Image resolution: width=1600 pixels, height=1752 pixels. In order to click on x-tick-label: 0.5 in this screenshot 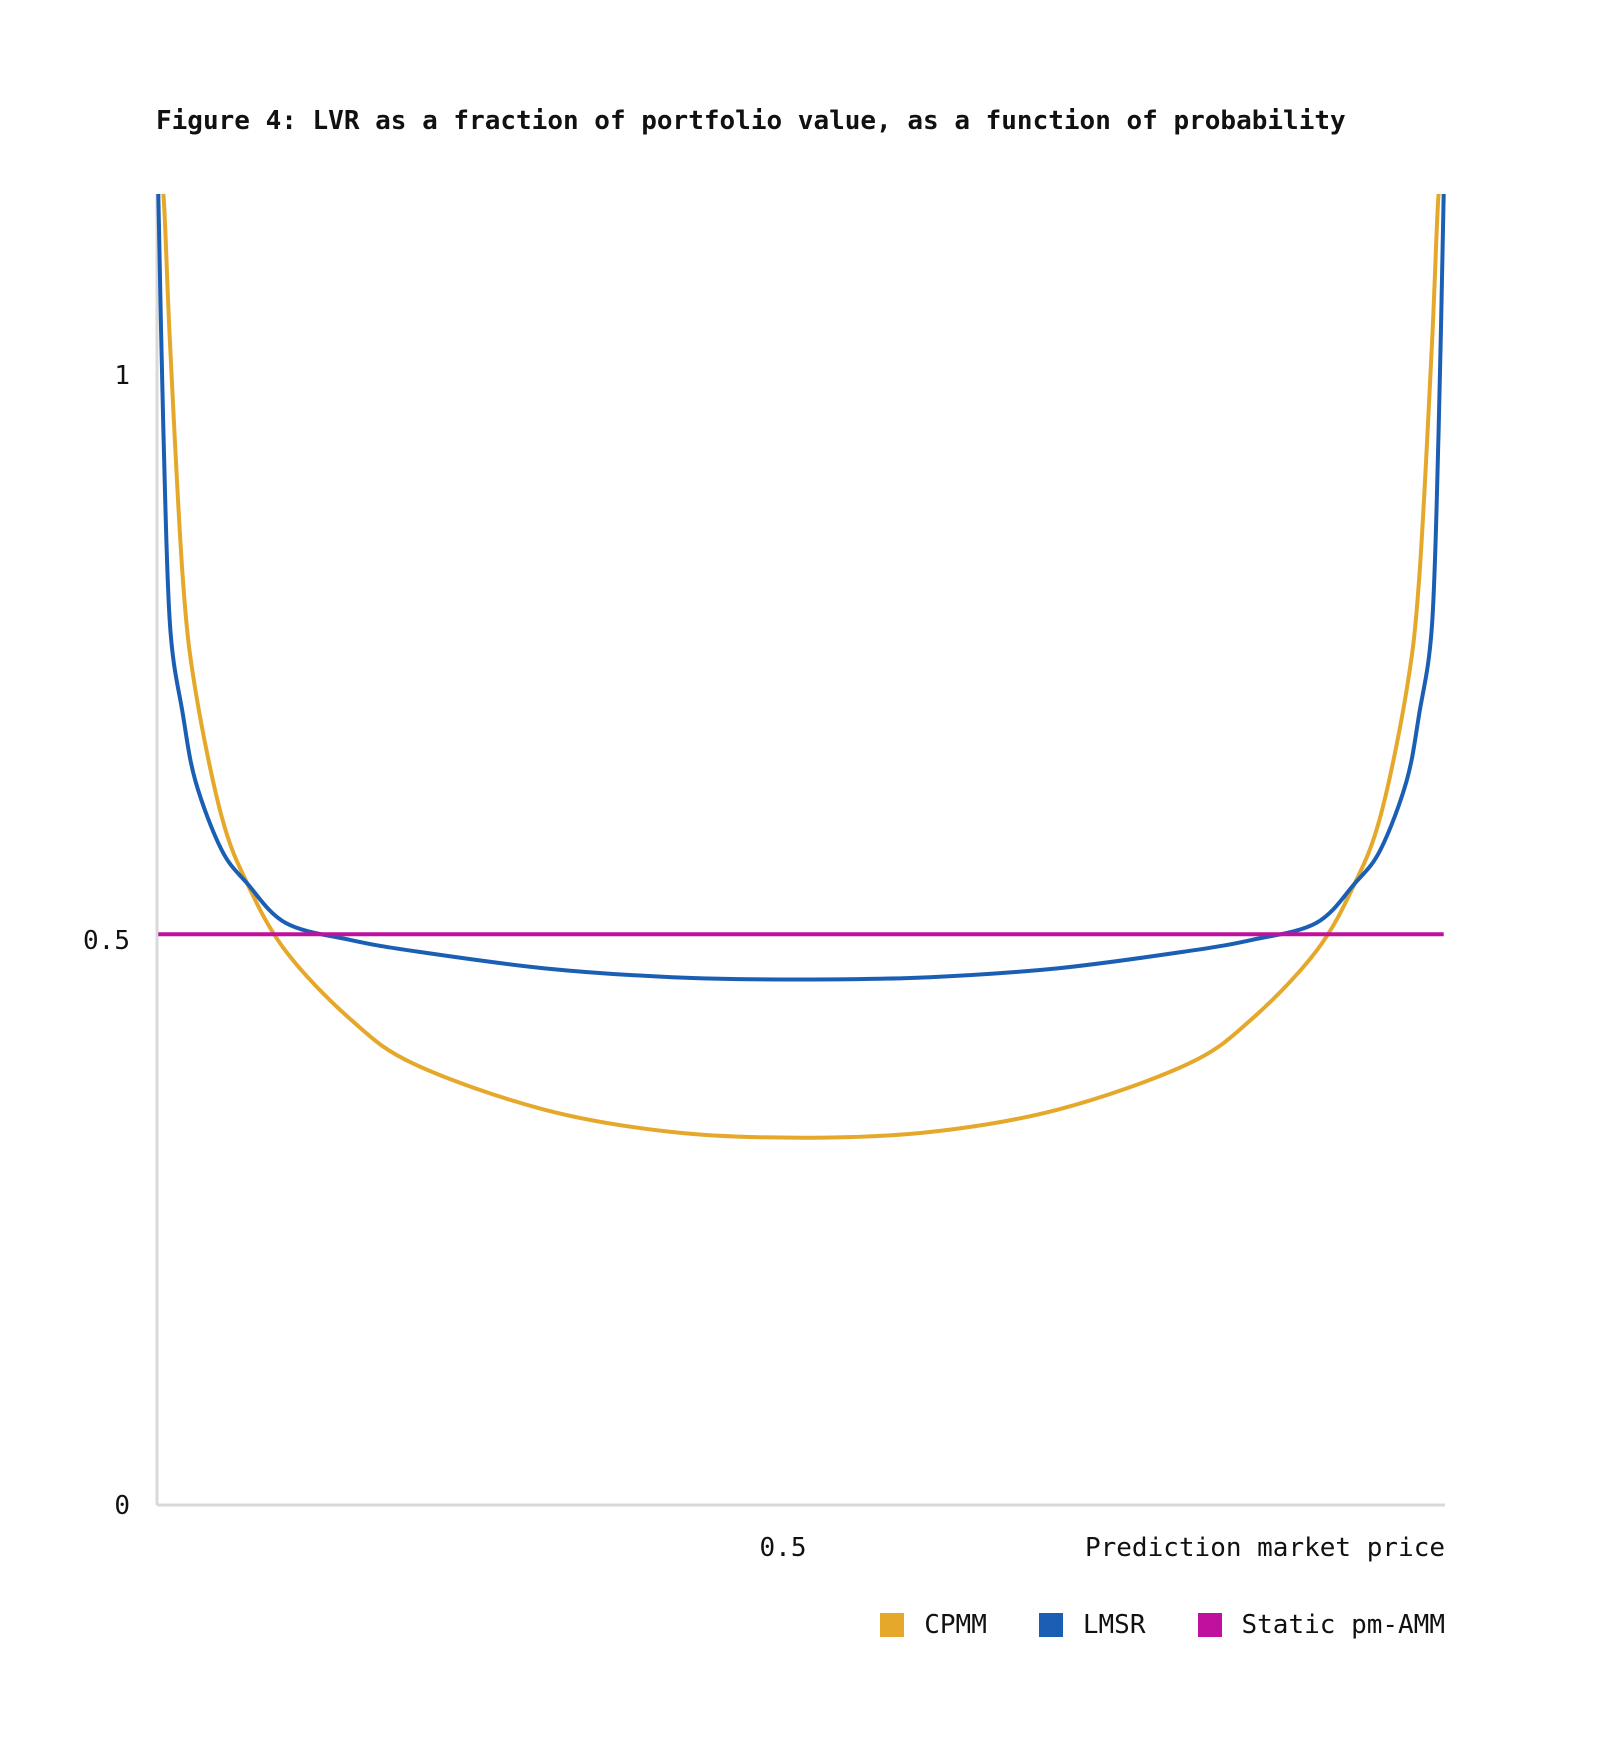, I will do `click(783, 1548)`.